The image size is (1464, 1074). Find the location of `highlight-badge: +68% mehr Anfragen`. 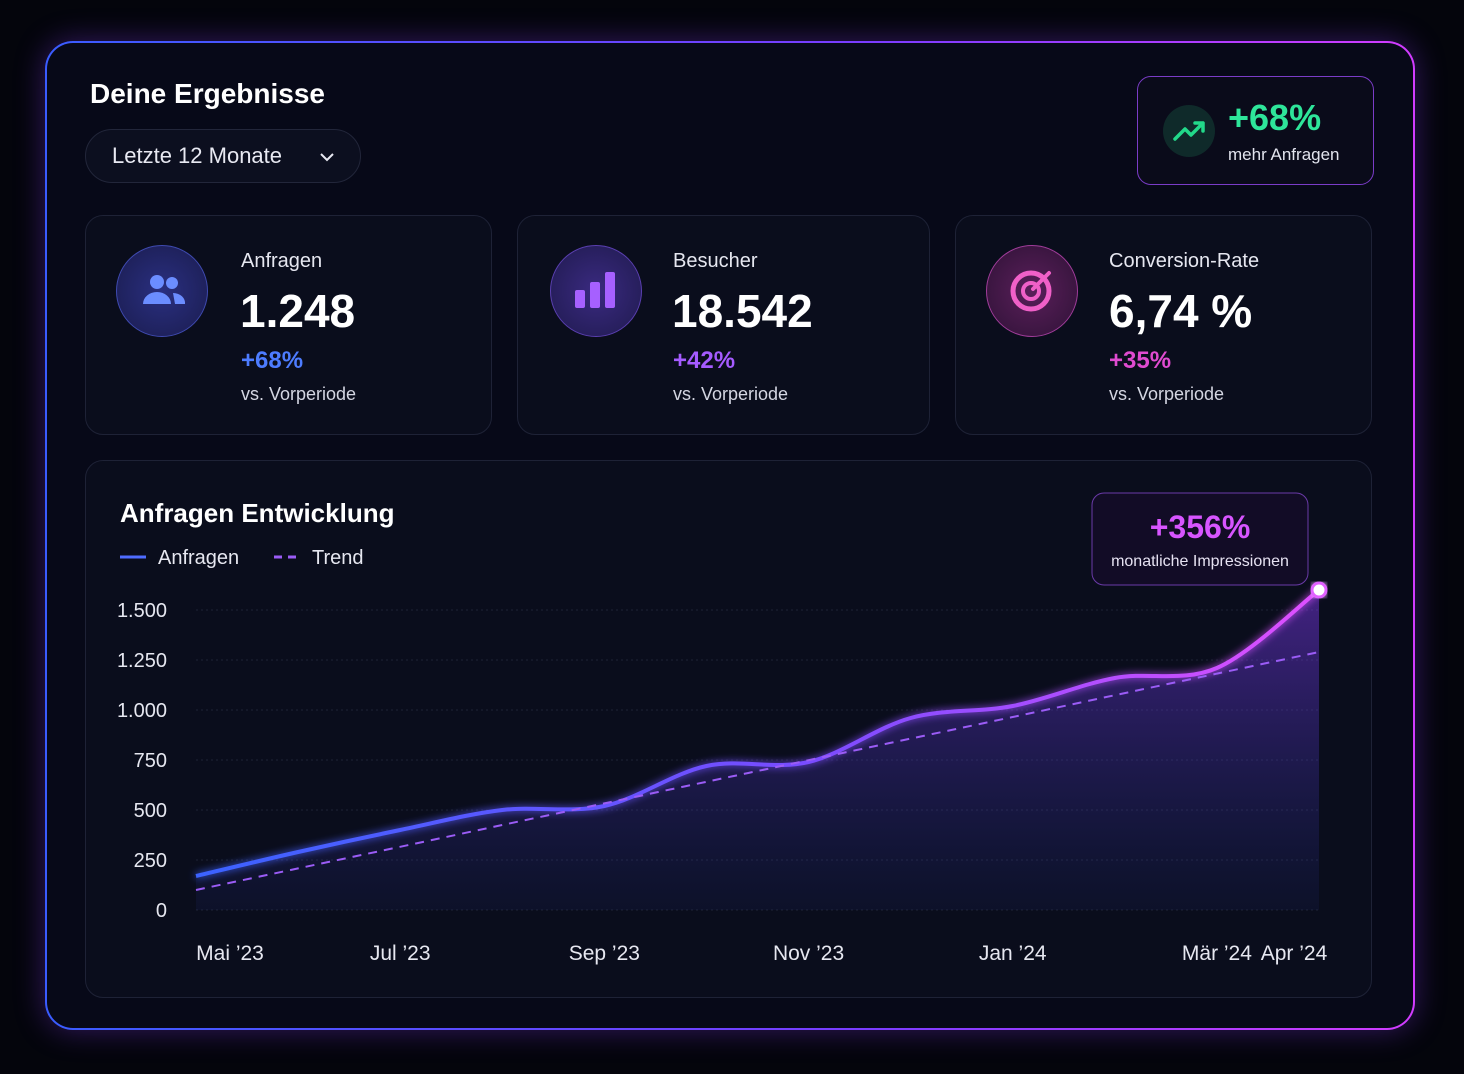

highlight-badge: +68% mehr Anfragen is located at coordinates (1255, 130).